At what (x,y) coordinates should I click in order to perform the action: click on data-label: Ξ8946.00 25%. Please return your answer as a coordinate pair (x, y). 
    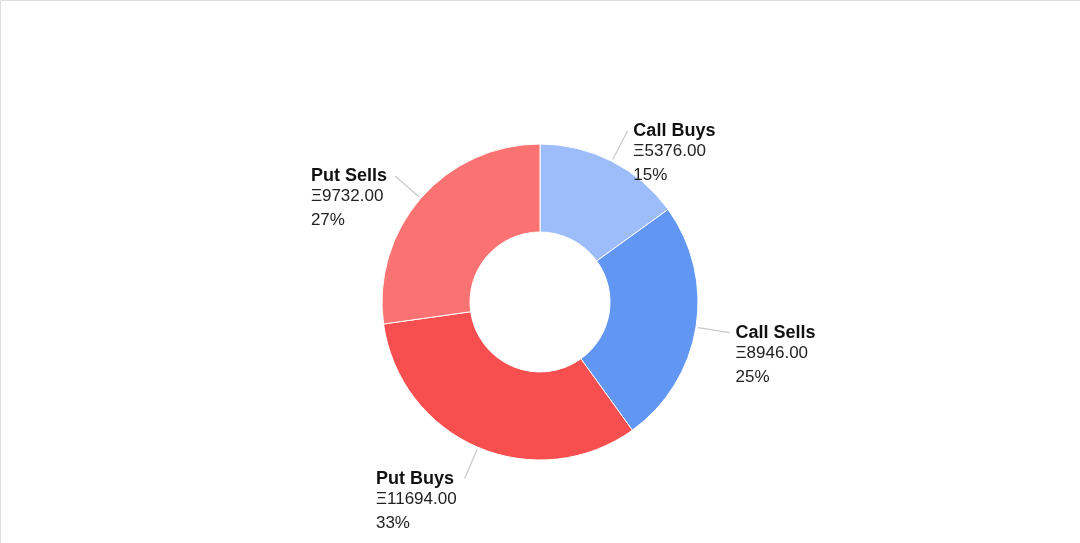
    Looking at the image, I should click on (772, 364).